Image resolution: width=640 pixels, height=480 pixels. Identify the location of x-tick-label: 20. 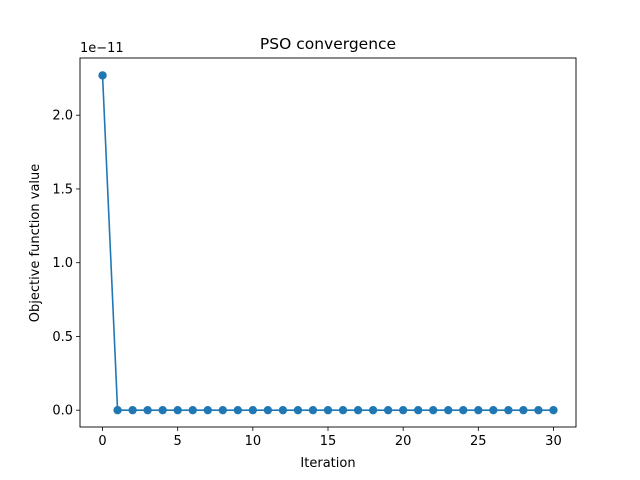
(403, 441).